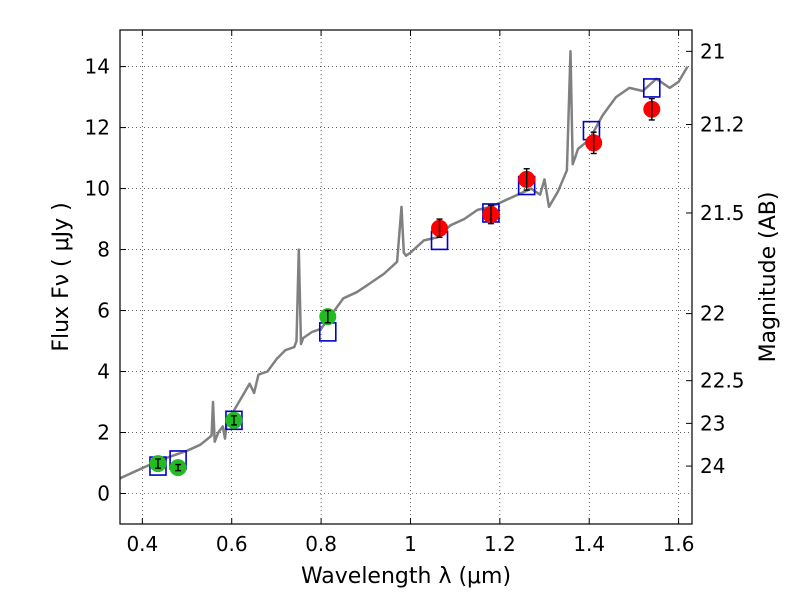  I want to click on y-tick-label-0: 0, so click(103, 494).